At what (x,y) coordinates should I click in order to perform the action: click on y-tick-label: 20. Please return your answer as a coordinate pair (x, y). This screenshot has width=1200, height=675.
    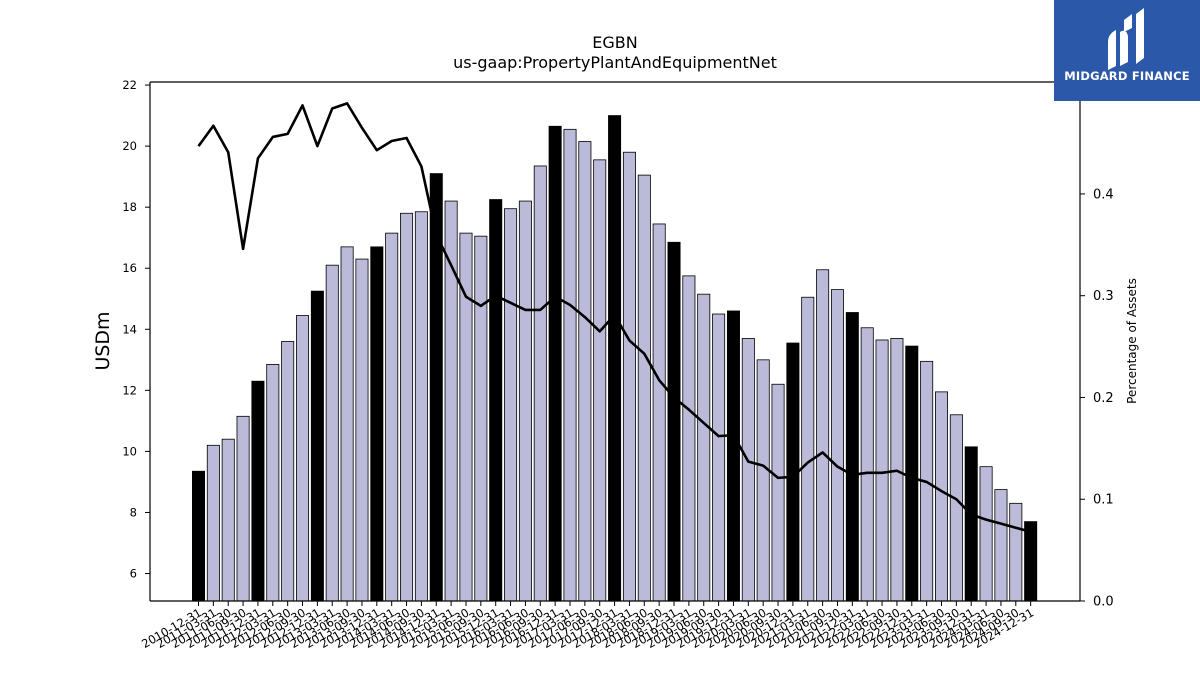
    Looking at the image, I should click on (129, 146).